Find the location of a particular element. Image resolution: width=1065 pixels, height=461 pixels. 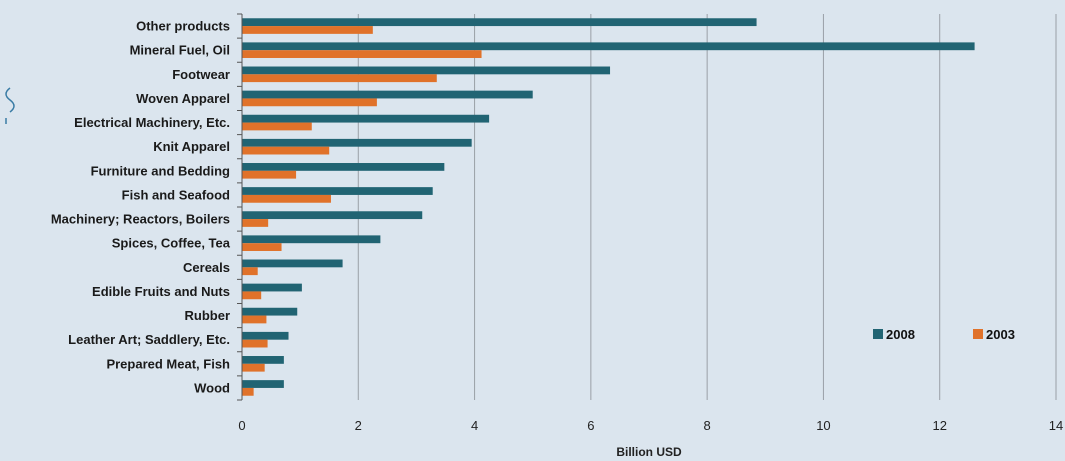

category-label: Wood is located at coordinates (212, 387).